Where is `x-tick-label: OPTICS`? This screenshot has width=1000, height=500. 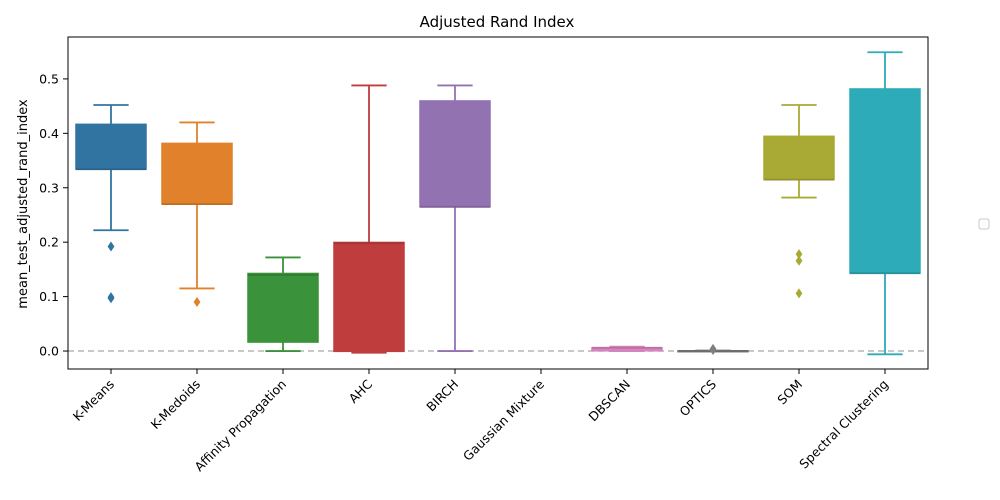 x-tick-label: OPTICS is located at coordinates (697, 397).